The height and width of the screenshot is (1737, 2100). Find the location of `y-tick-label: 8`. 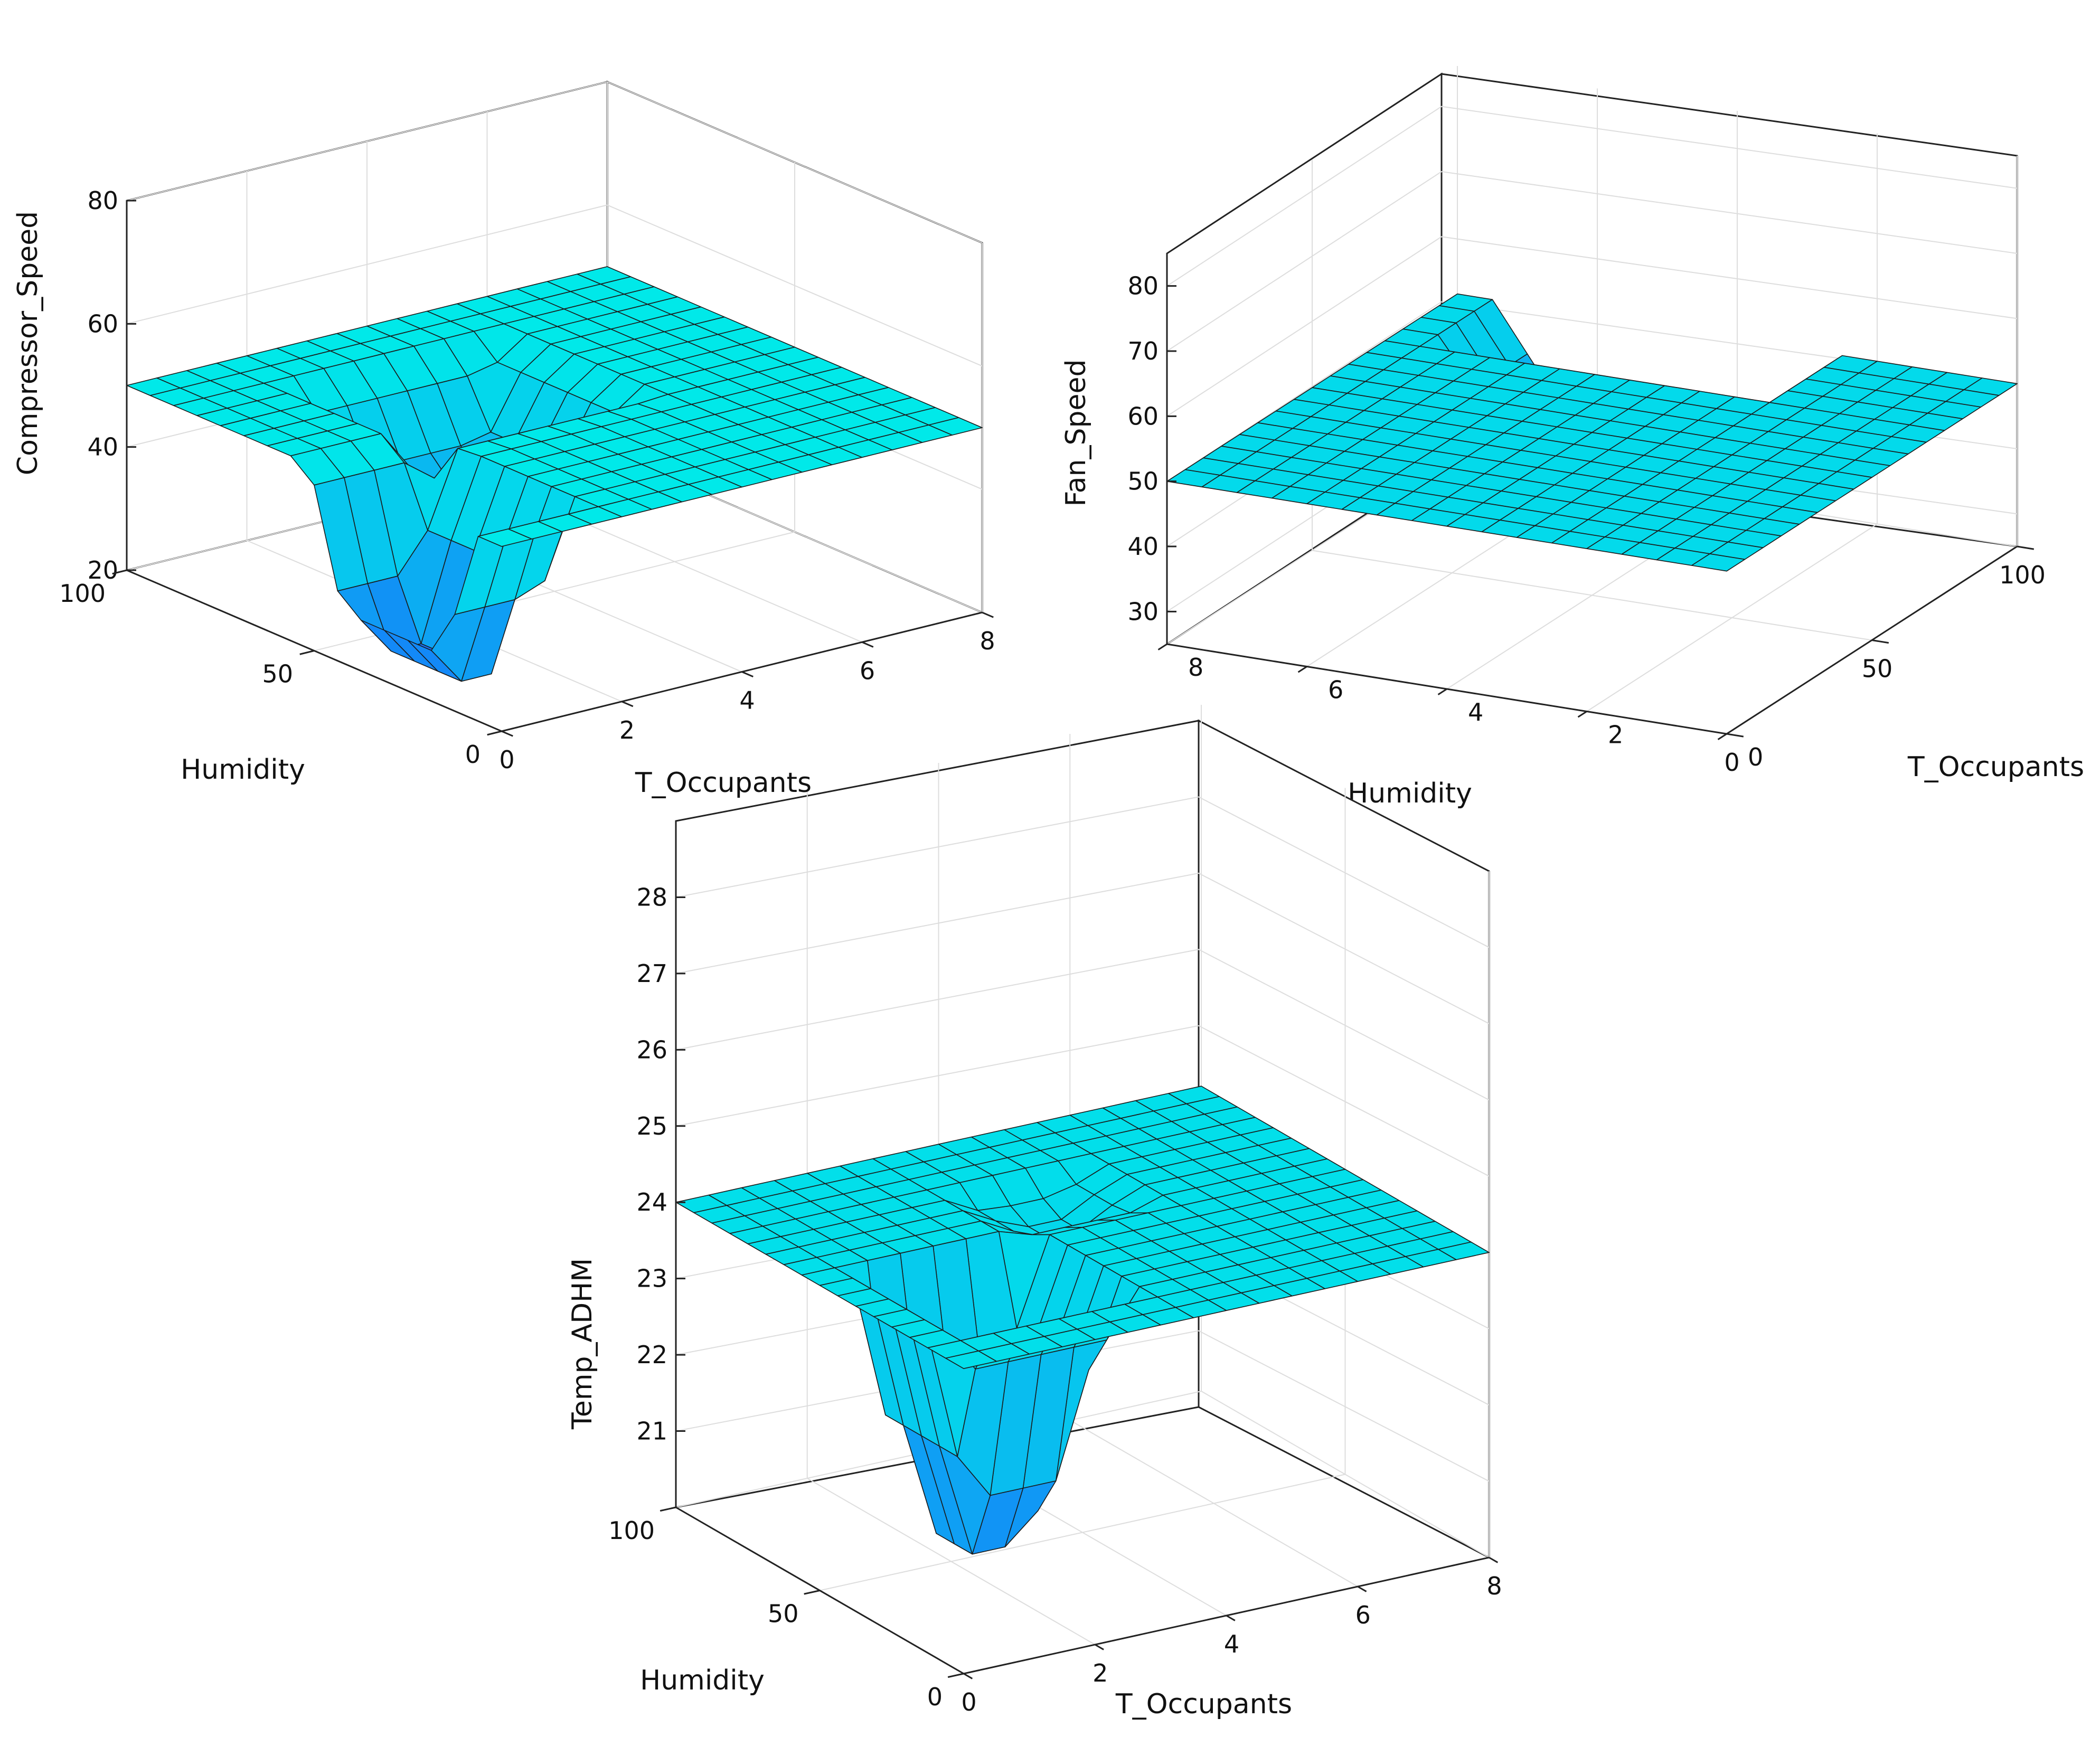

y-tick-label: 8 is located at coordinates (1195, 667).